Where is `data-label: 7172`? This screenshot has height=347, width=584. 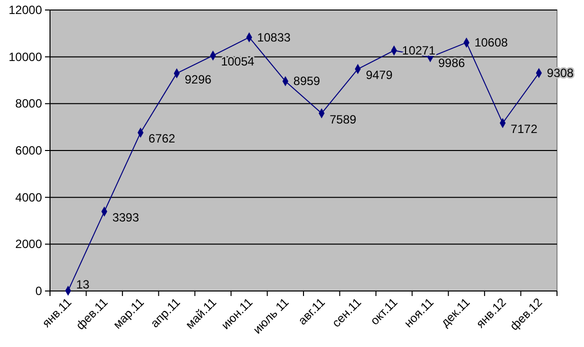 data-label: 7172 is located at coordinates (524, 129).